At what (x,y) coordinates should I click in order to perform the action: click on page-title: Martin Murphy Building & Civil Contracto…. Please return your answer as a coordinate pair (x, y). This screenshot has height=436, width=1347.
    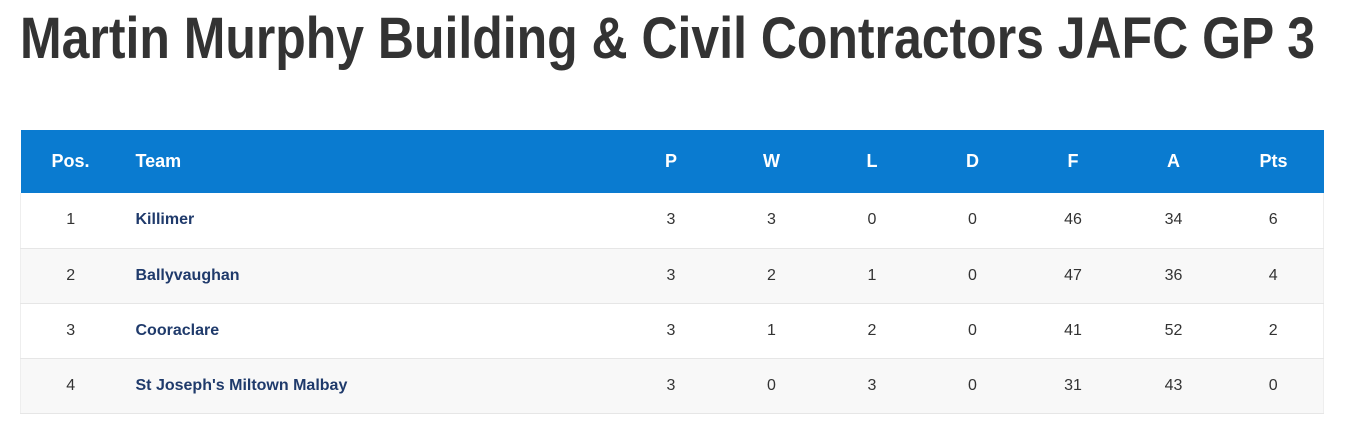
    Looking at the image, I should click on (667, 38).